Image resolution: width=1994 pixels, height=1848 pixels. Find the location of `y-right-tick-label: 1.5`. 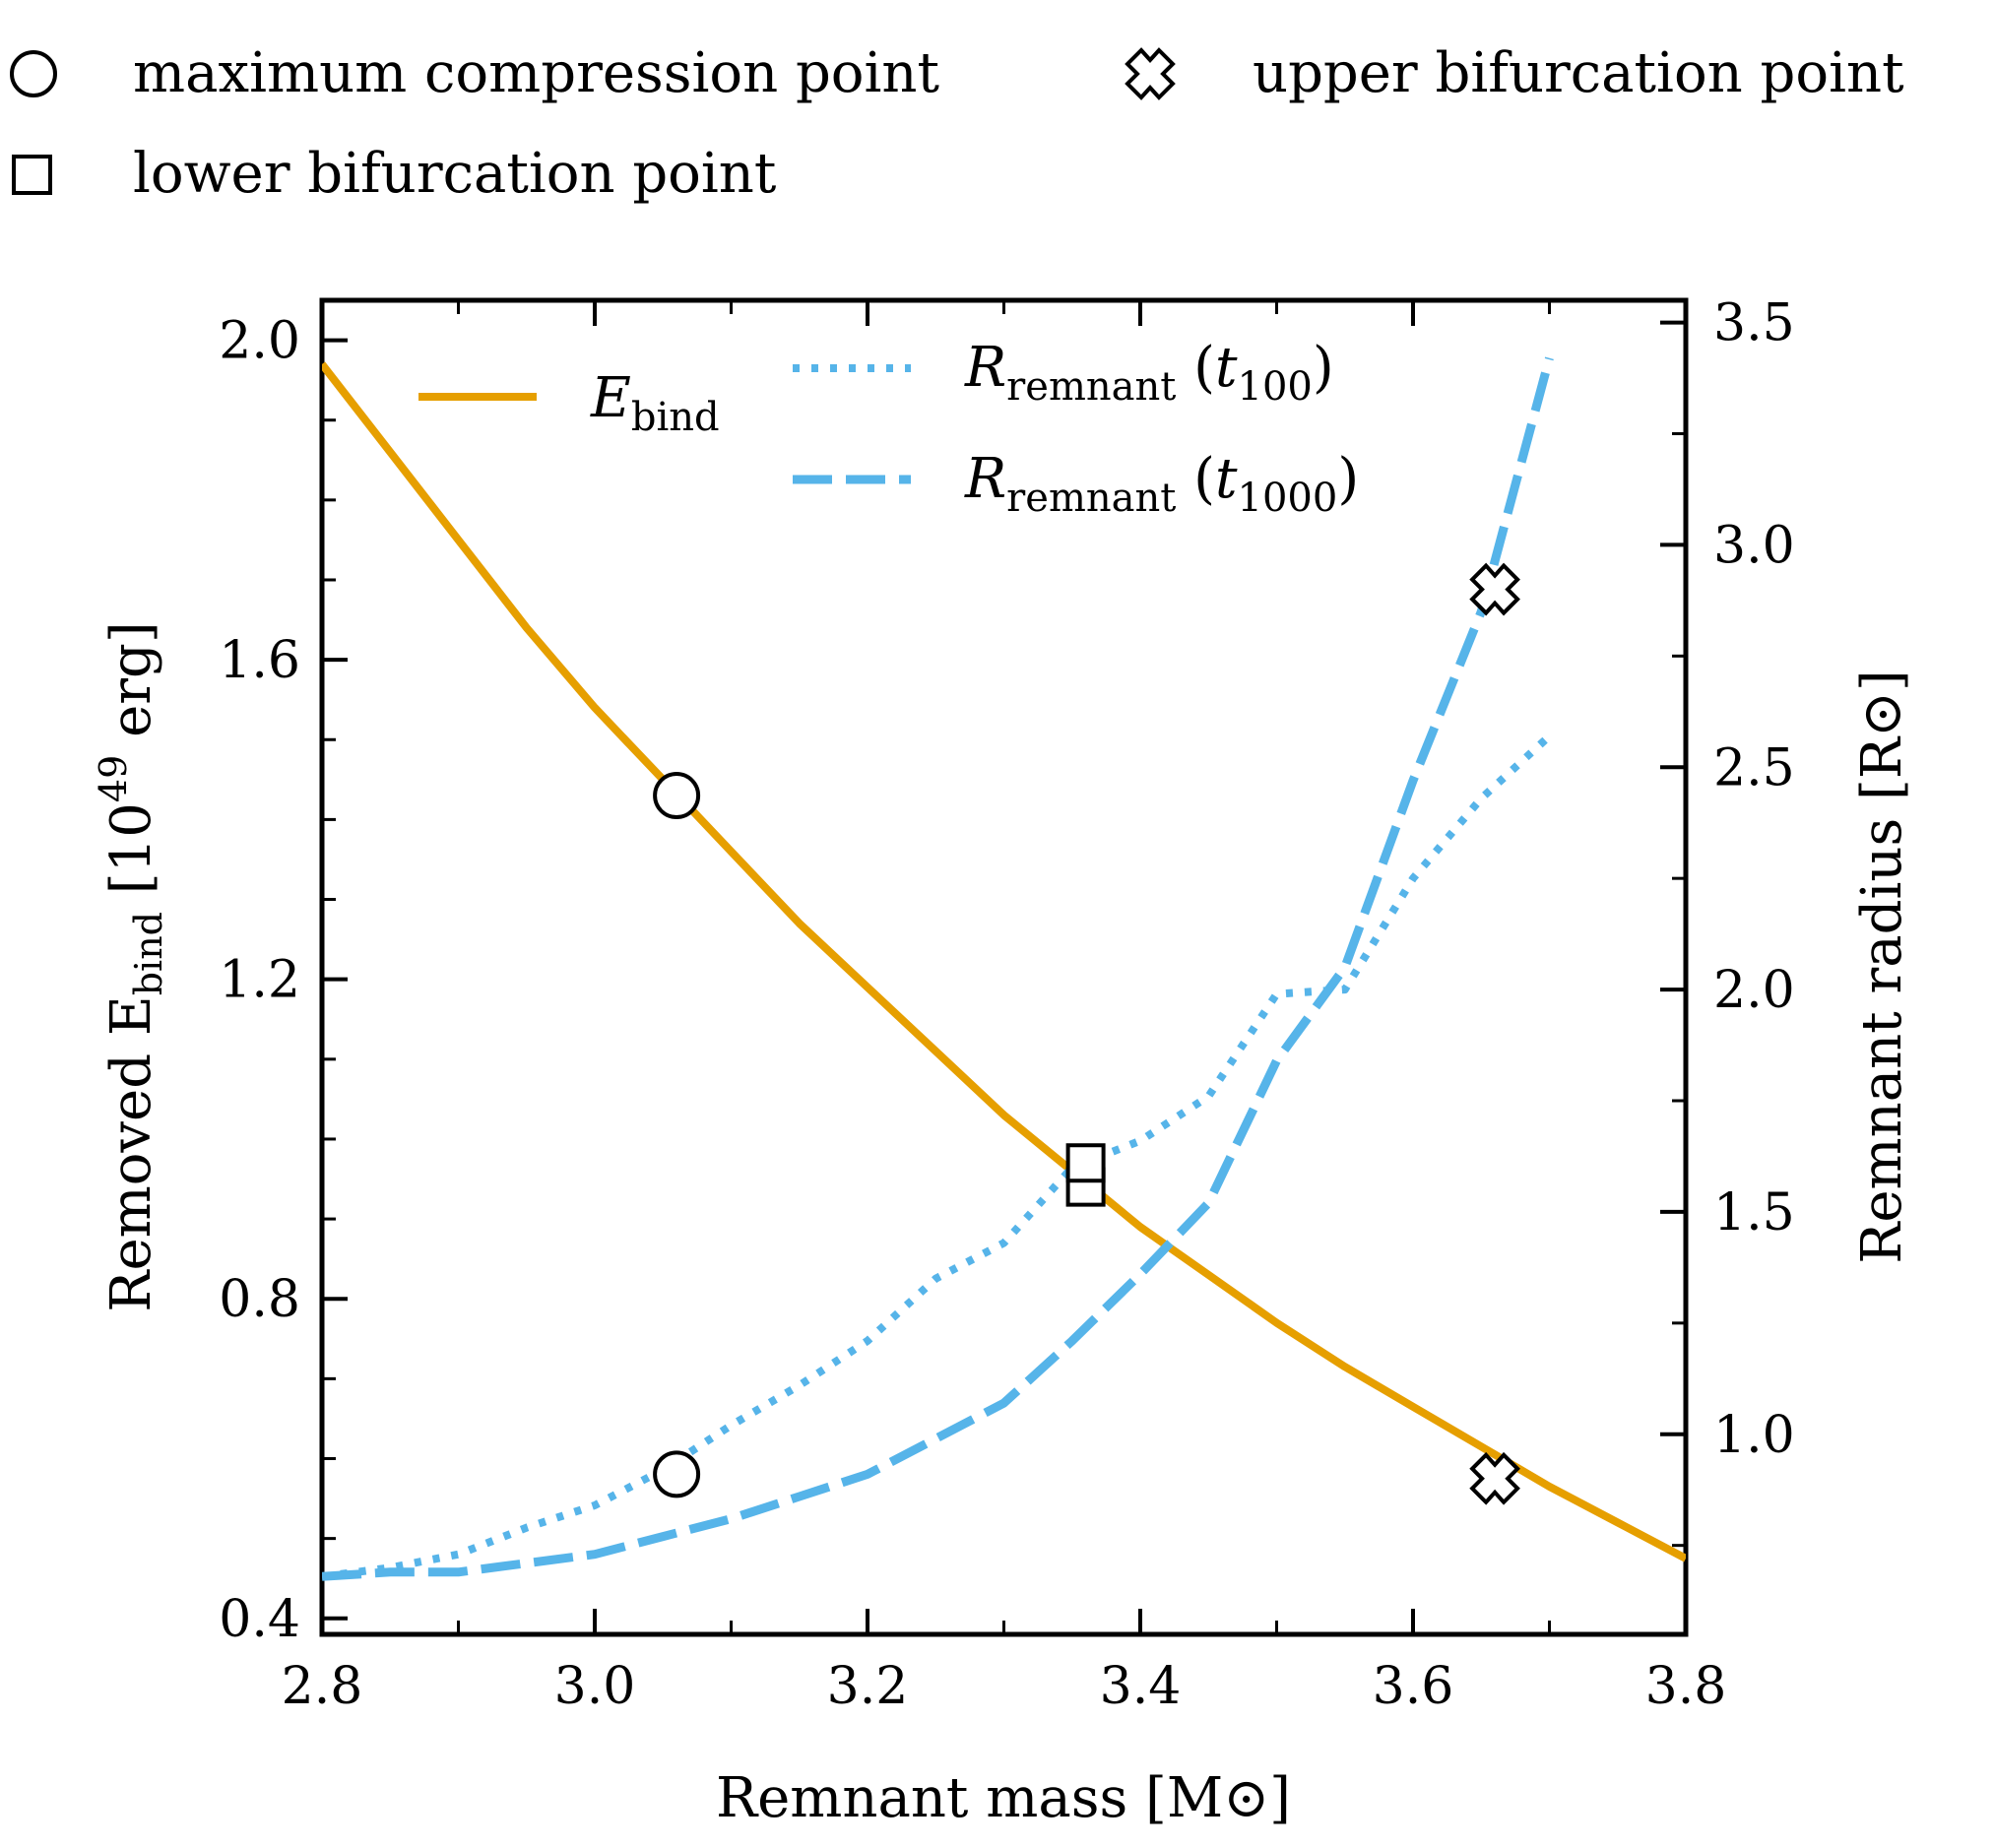

y-right-tick-label: 1.5 is located at coordinates (1754, 1213).